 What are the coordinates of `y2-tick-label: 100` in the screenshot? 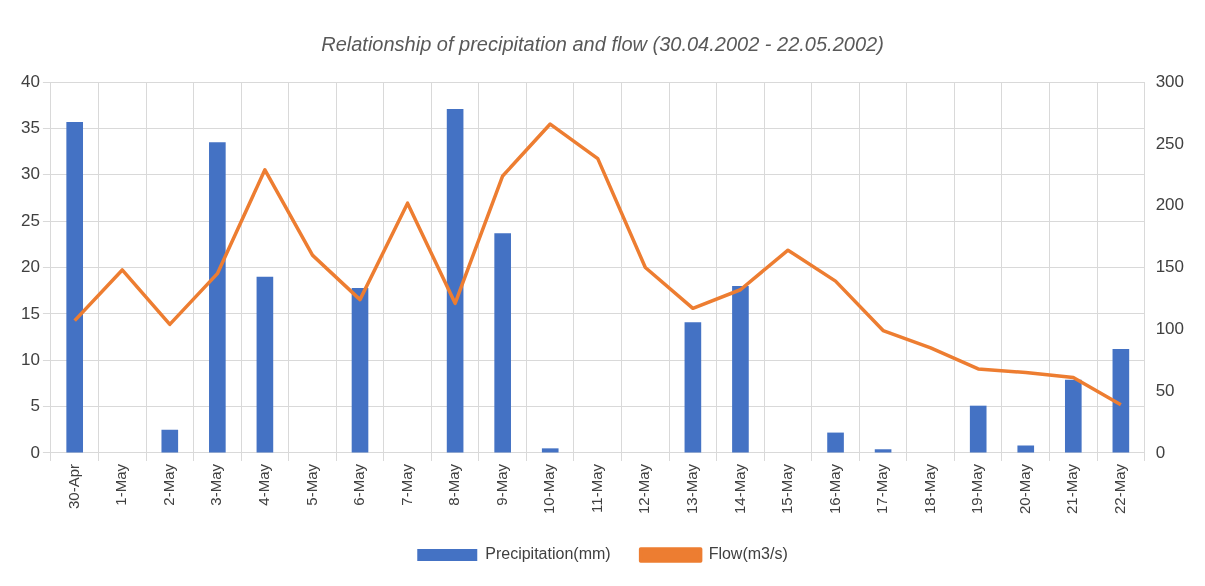 It's located at (1170, 329).